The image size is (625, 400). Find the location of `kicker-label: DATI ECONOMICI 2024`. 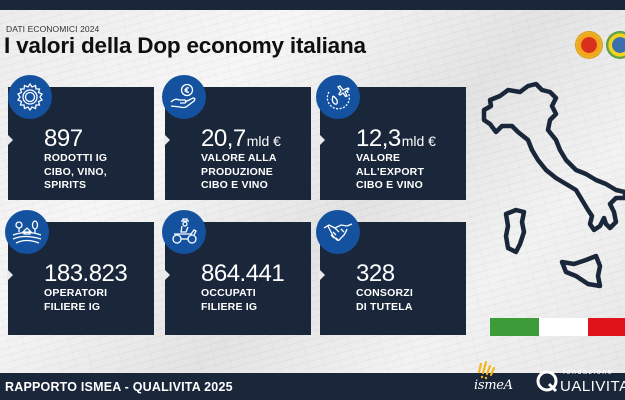

kicker-label: DATI ECONOMICI 2024 is located at coordinates (53, 29).